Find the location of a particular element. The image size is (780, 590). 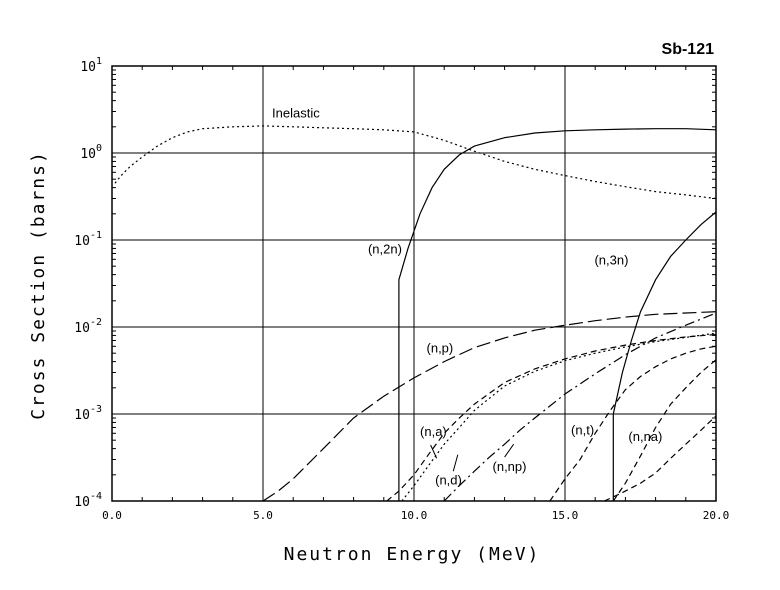

series-label: (n,t) is located at coordinates (582, 430).